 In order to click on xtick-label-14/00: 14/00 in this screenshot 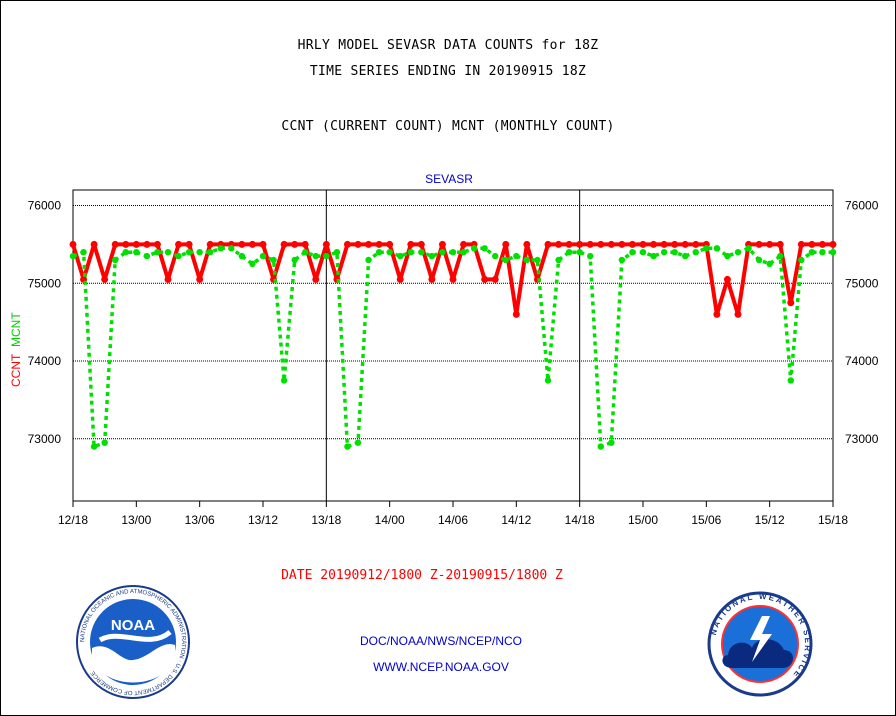, I will do `click(390, 520)`.